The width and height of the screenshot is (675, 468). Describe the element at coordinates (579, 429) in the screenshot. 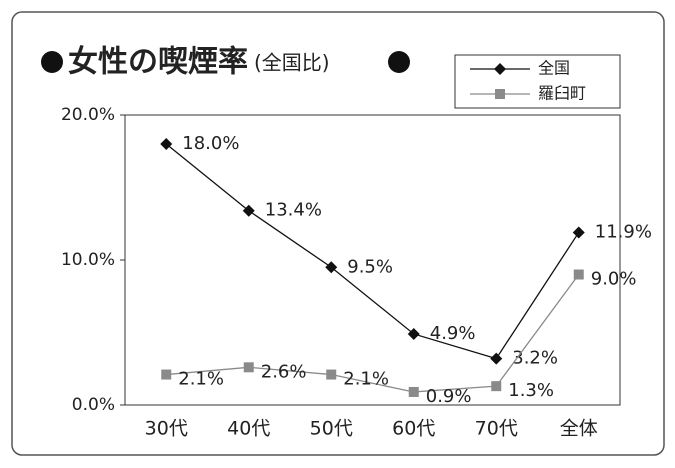

I see `x-tick-label: 全体` at that location.